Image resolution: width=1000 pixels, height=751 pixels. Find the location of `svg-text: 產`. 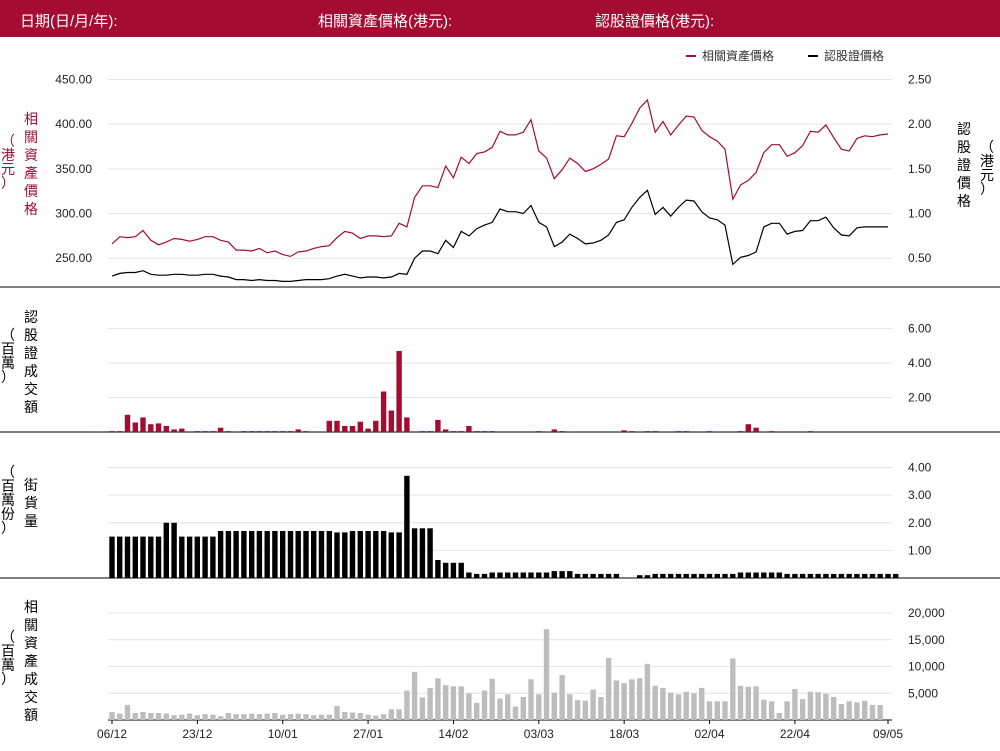

svg-text: 產 is located at coordinates (31, 661).